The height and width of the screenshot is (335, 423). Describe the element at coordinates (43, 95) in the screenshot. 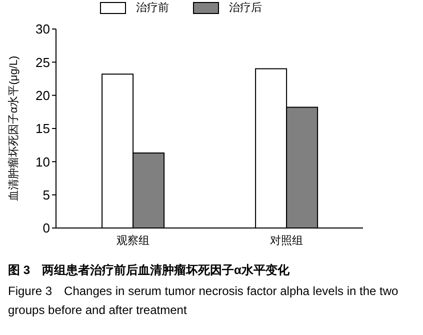

I see `y-tick-label: 20` at that location.